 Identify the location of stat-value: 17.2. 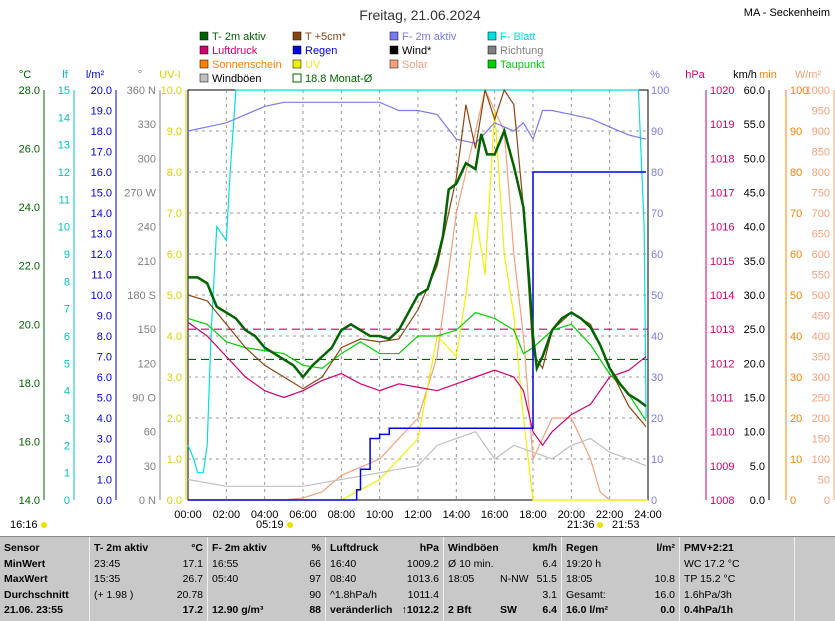
(192, 610).